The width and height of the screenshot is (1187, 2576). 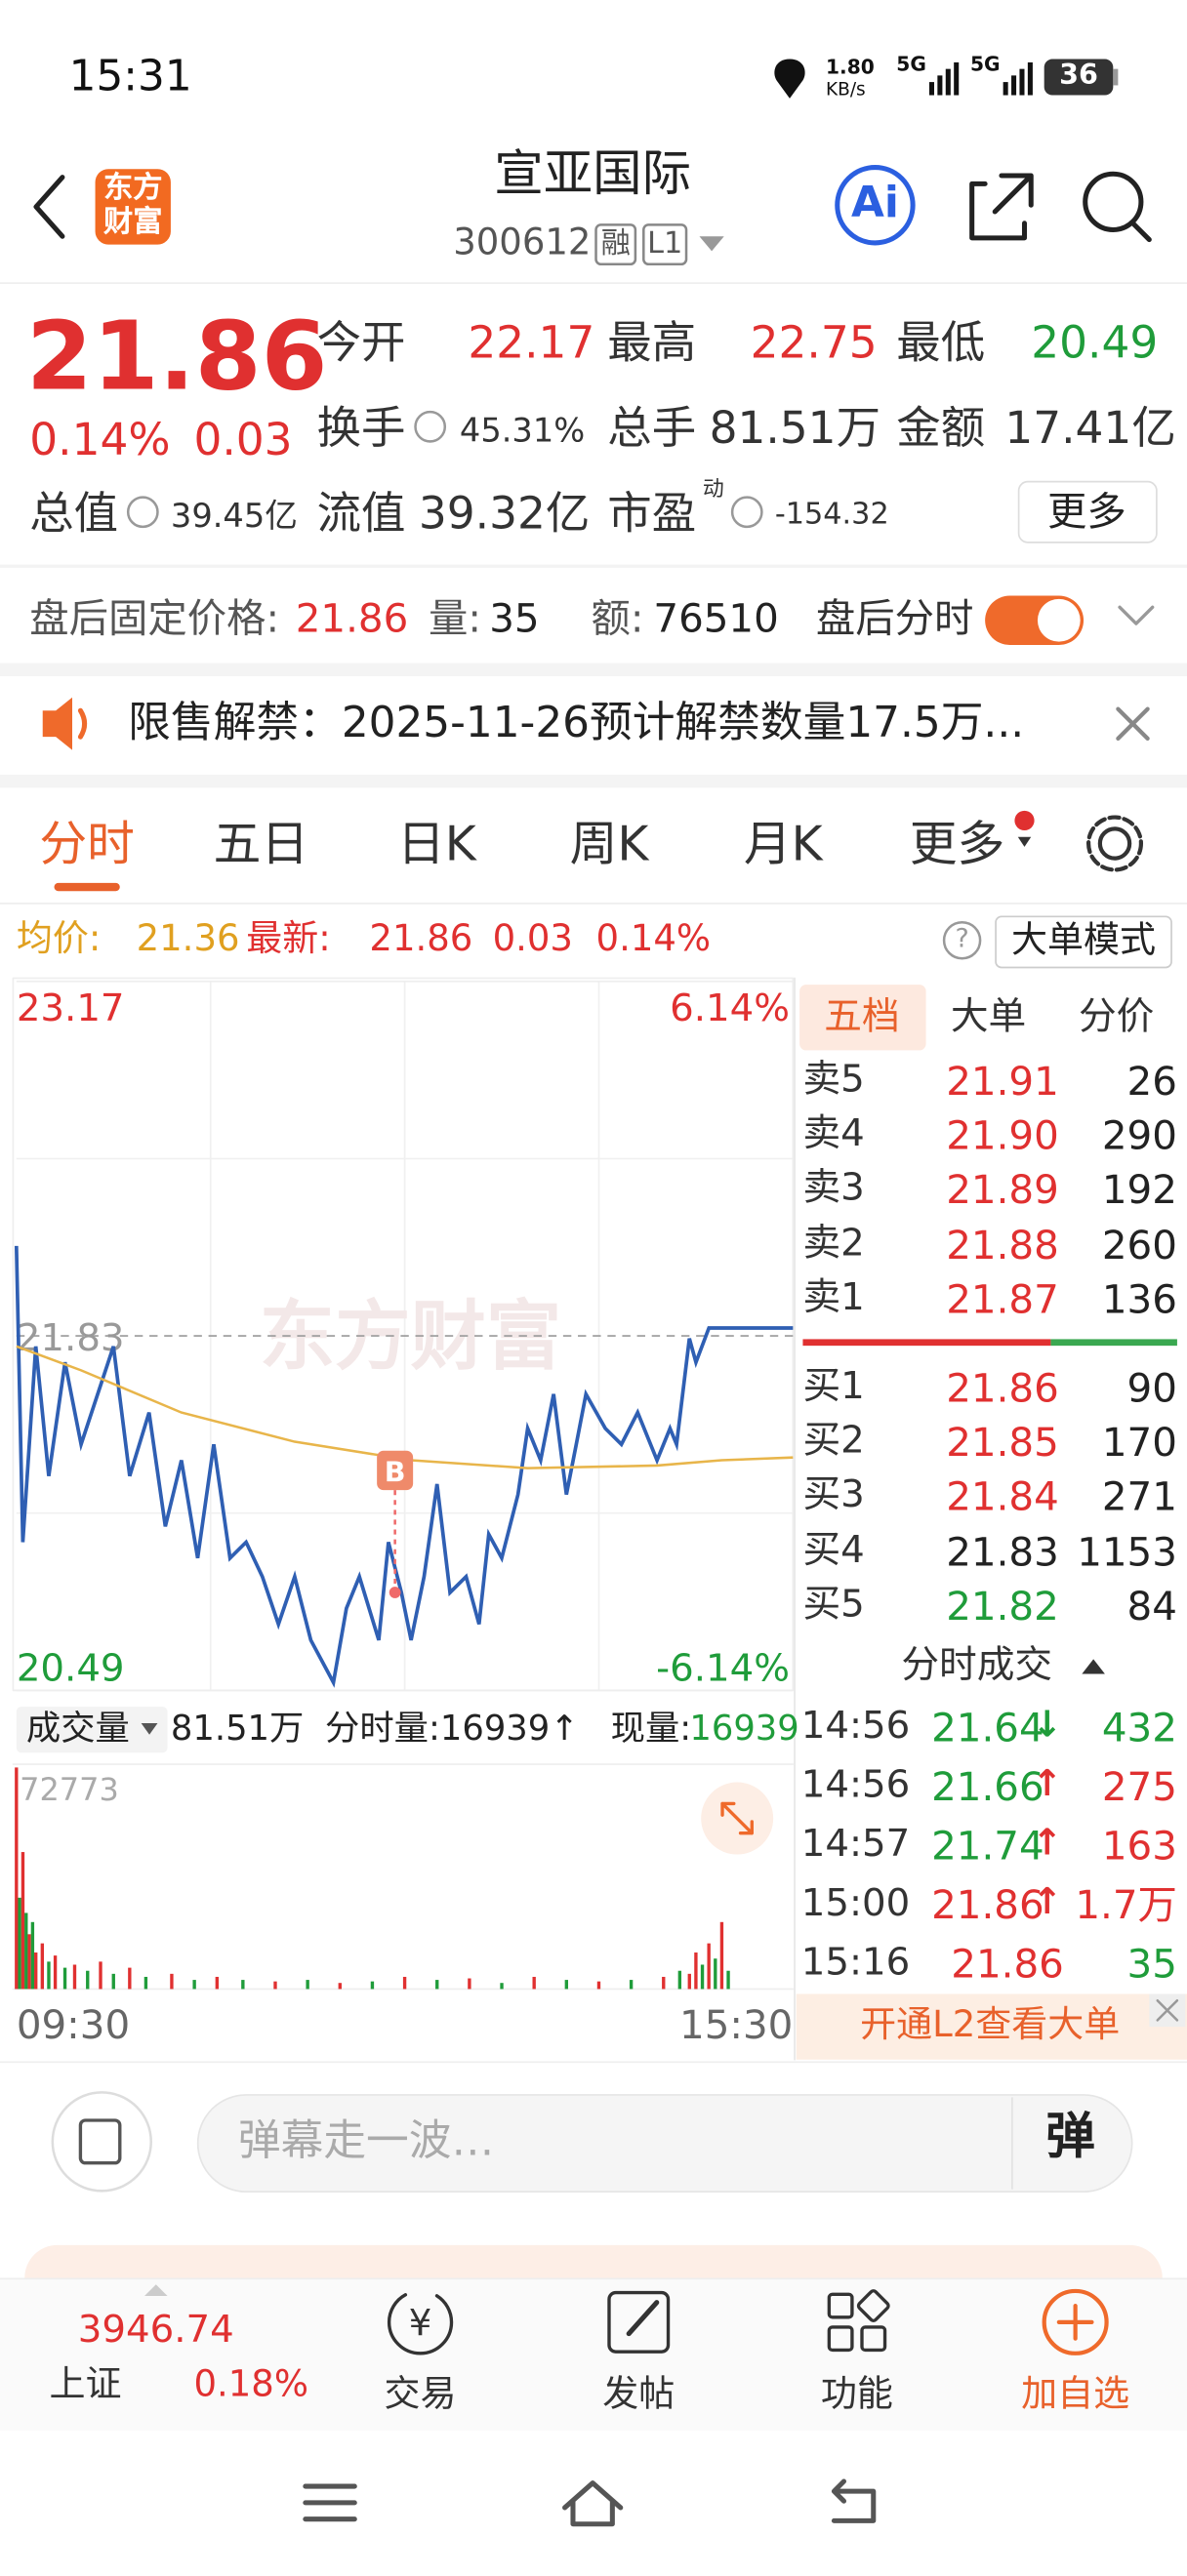 What do you see at coordinates (1001, 207) in the screenshot?
I see `share-icon` at bounding box center [1001, 207].